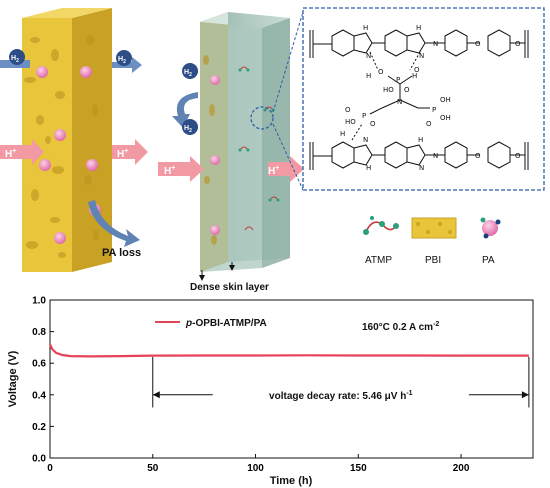 This screenshot has width=550, height=488. What do you see at coordinates (434, 241) in the screenshot?
I see `legend-pbi: PBI` at bounding box center [434, 241].